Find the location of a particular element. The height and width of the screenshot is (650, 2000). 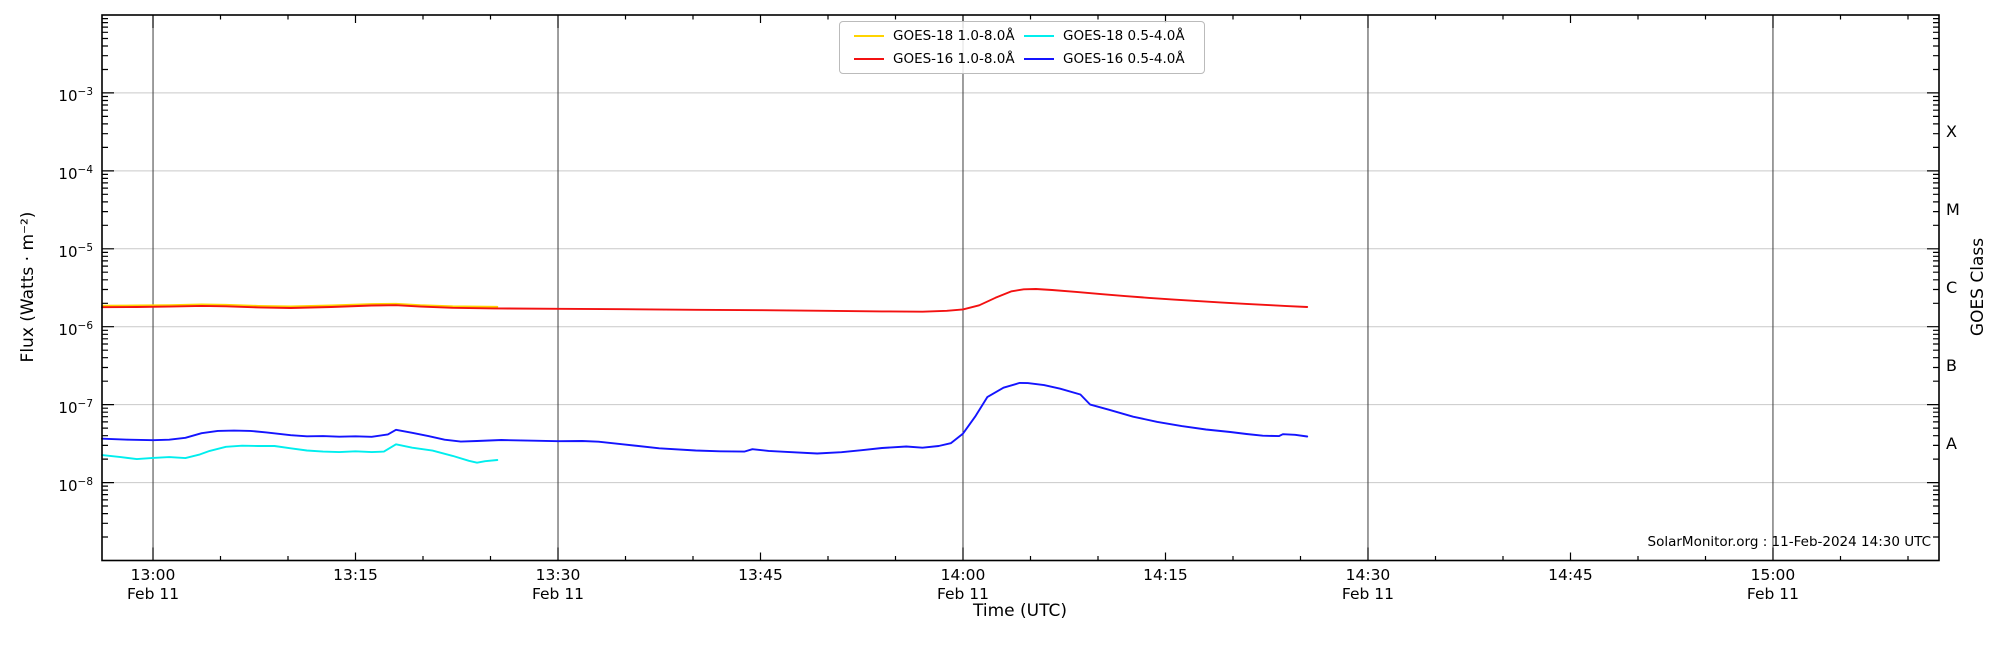

x-tick-label: 15:00 is located at coordinates (1773, 575).